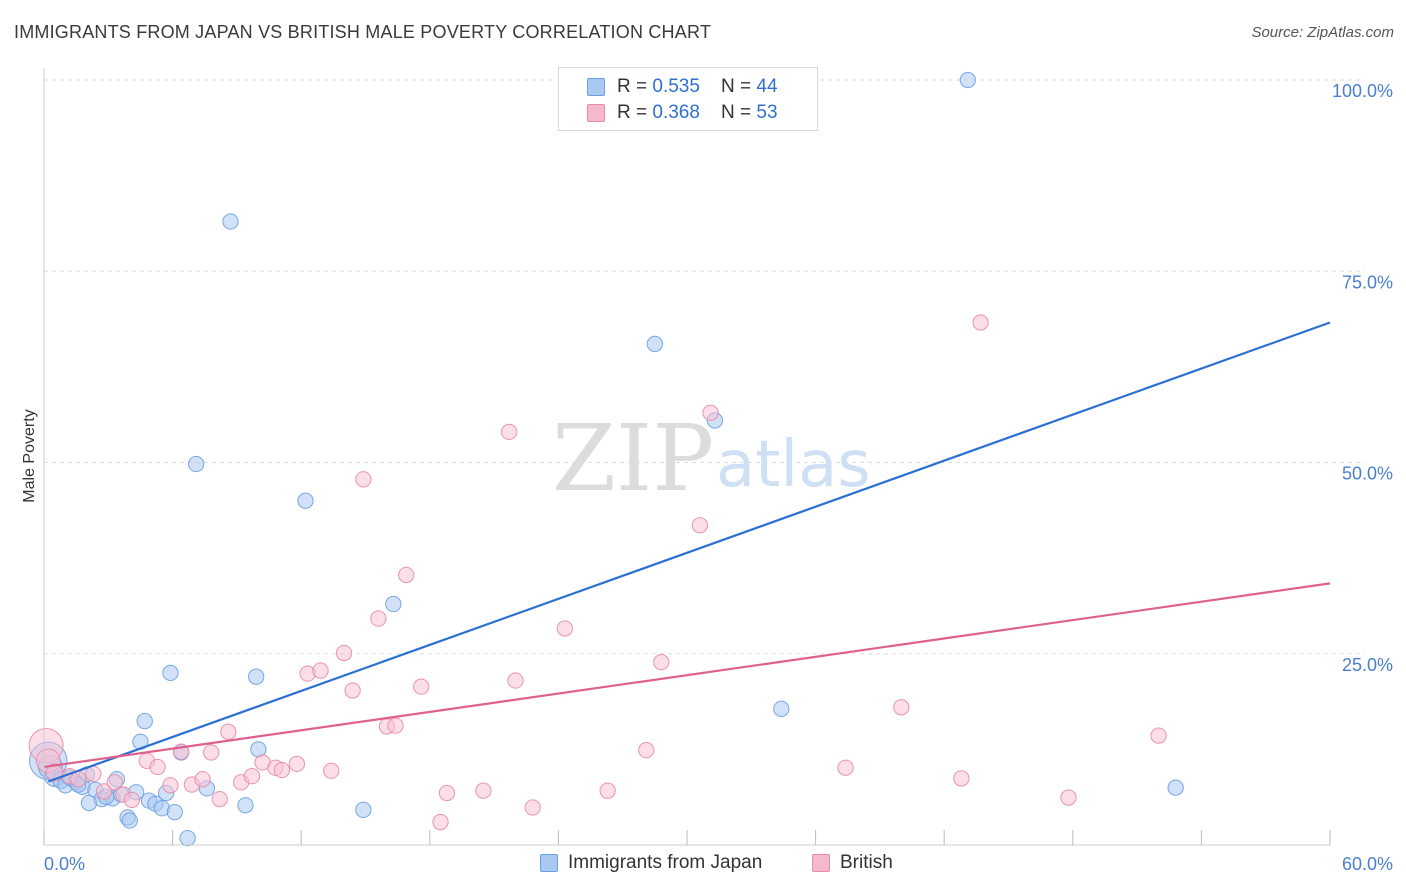 The image size is (1406, 892). Describe the element at coordinates (676, 112) in the screenshot. I see `legend-r-value: 0.368` at that location.